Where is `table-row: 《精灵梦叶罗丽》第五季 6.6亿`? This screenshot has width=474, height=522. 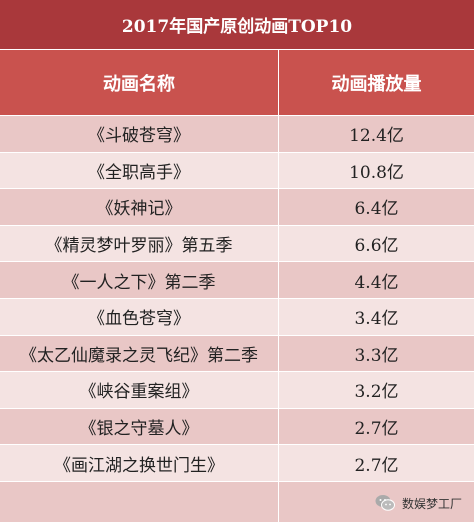
table-row: 《精灵梦叶罗丽》第五季 6.6亿 is located at coordinates (237, 244).